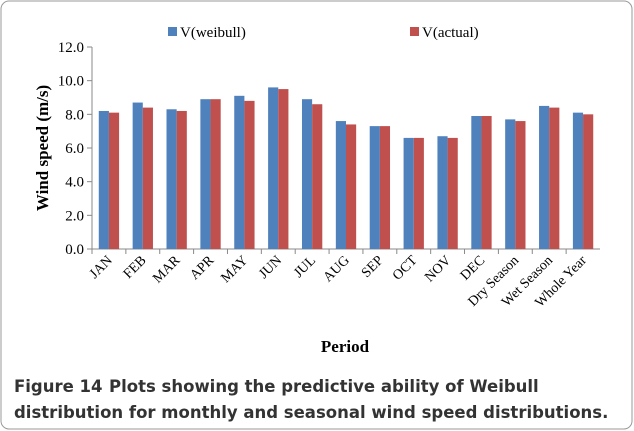 Image resolution: width=634 pixels, height=431 pixels. Describe the element at coordinates (74, 115) in the screenshot. I see `y-tick-label: 8.0` at that location.